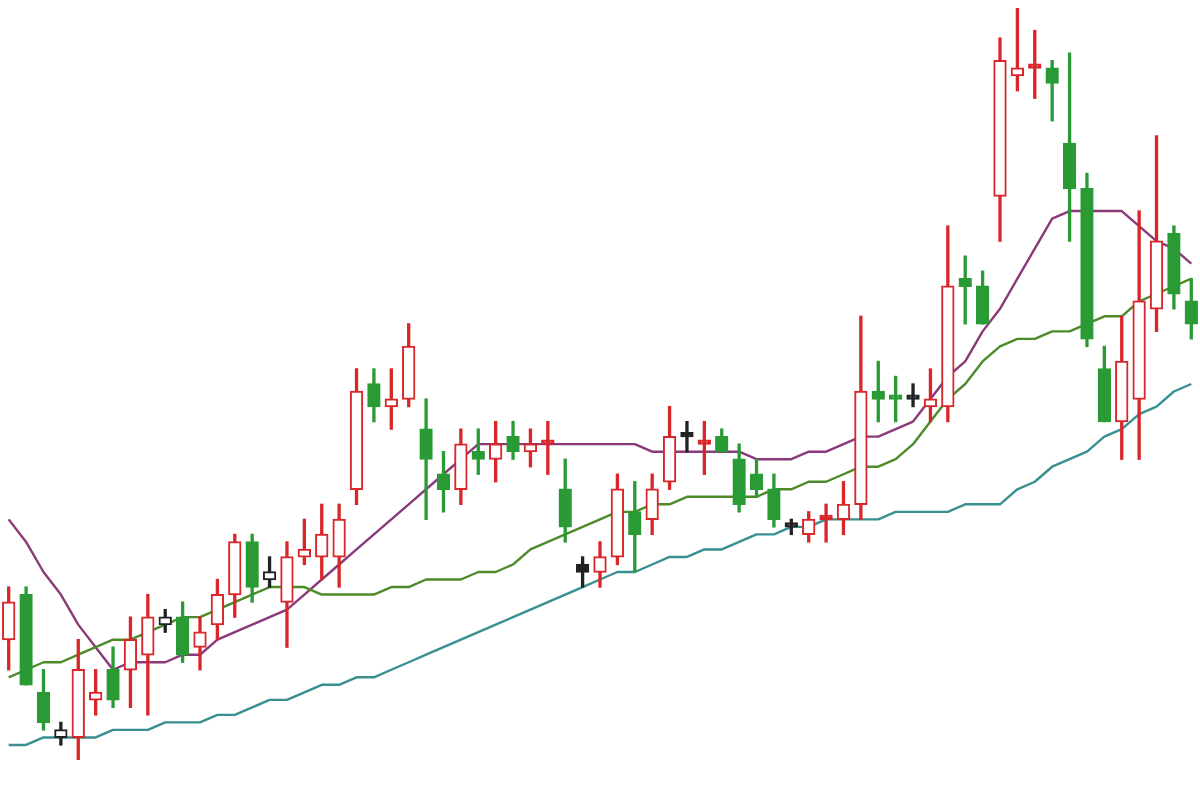 The height and width of the screenshot is (800, 1200). Describe the element at coordinates (913, 395) in the screenshot. I see `candlestick` at that location.